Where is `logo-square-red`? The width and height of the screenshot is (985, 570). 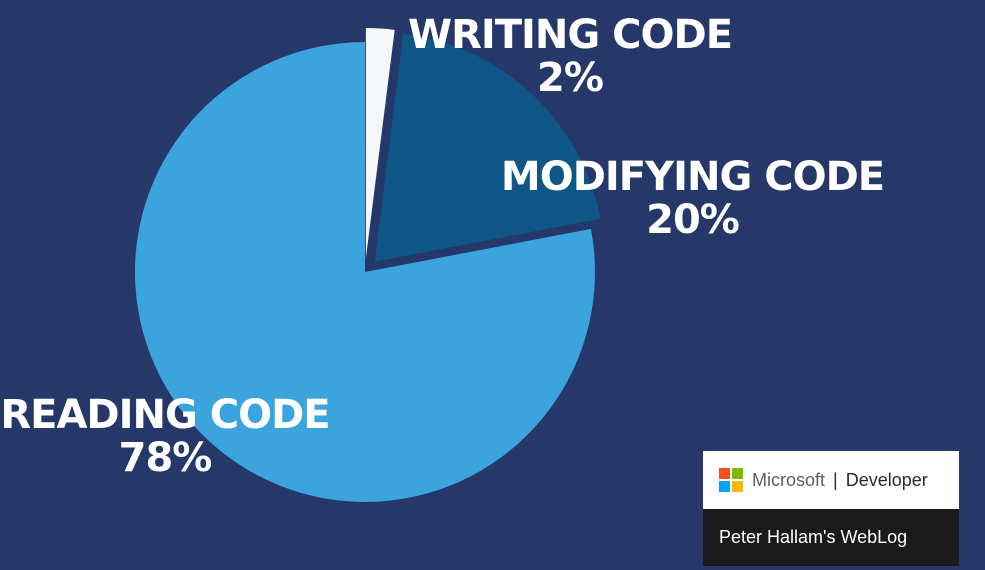
logo-square-red is located at coordinates (724, 473).